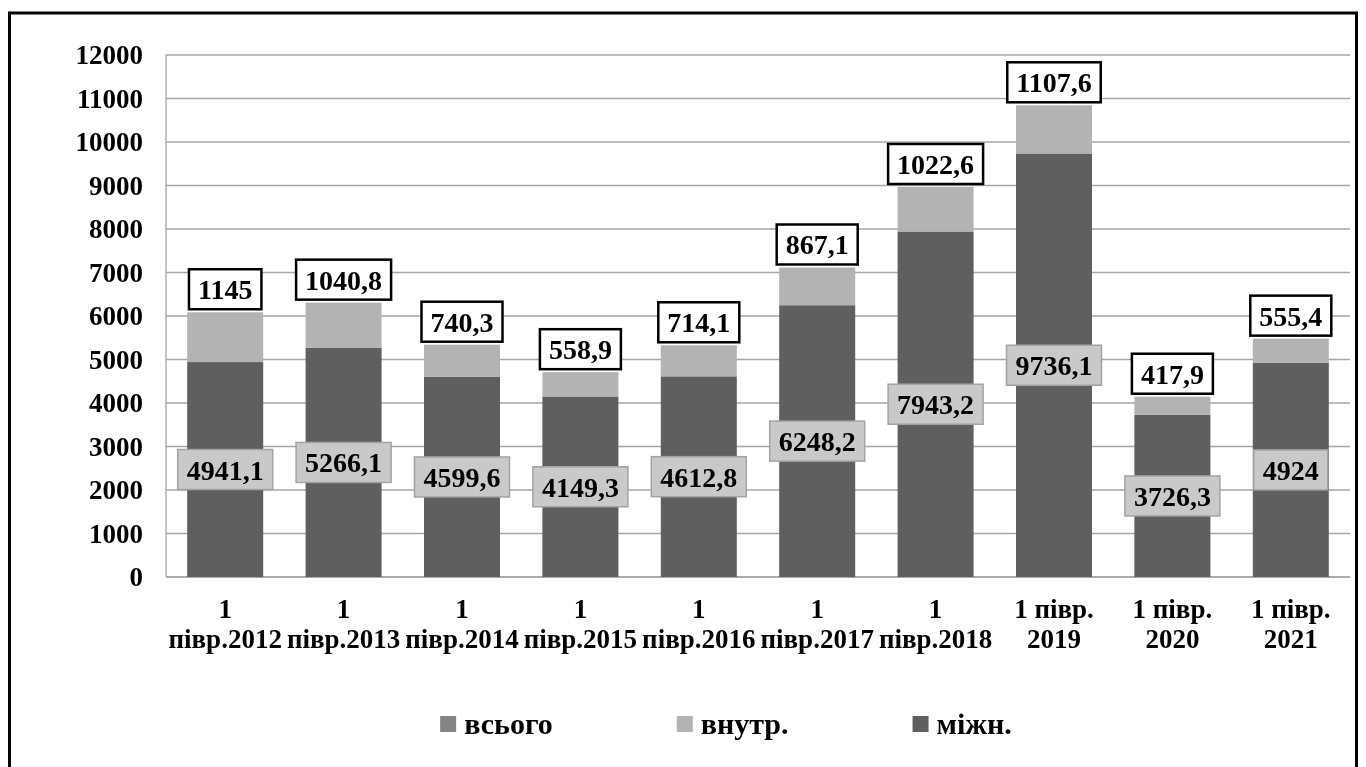  What do you see at coordinates (225, 470) in the screenshot?
I see `data-label: 4941,1` at bounding box center [225, 470].